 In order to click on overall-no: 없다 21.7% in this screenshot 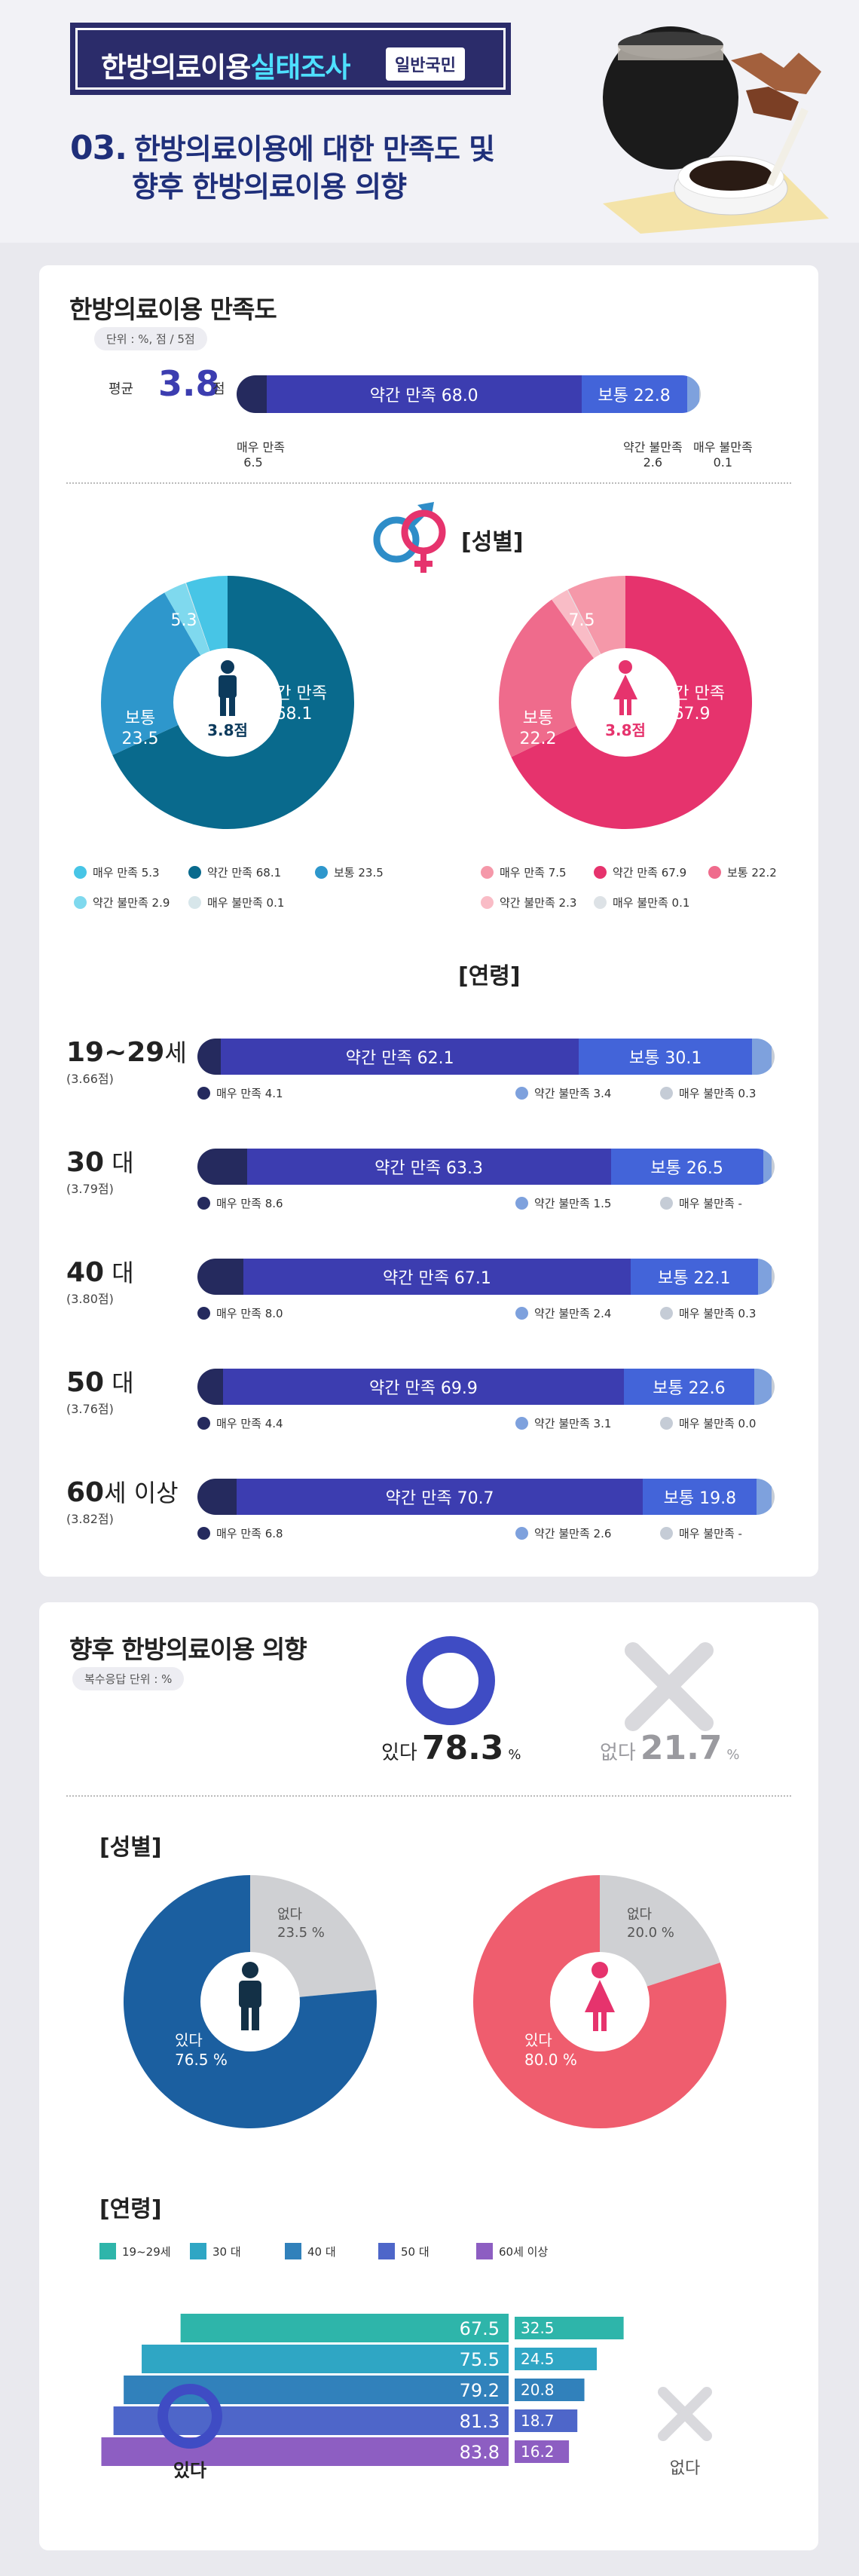, I will do `click(670, 1748)`.